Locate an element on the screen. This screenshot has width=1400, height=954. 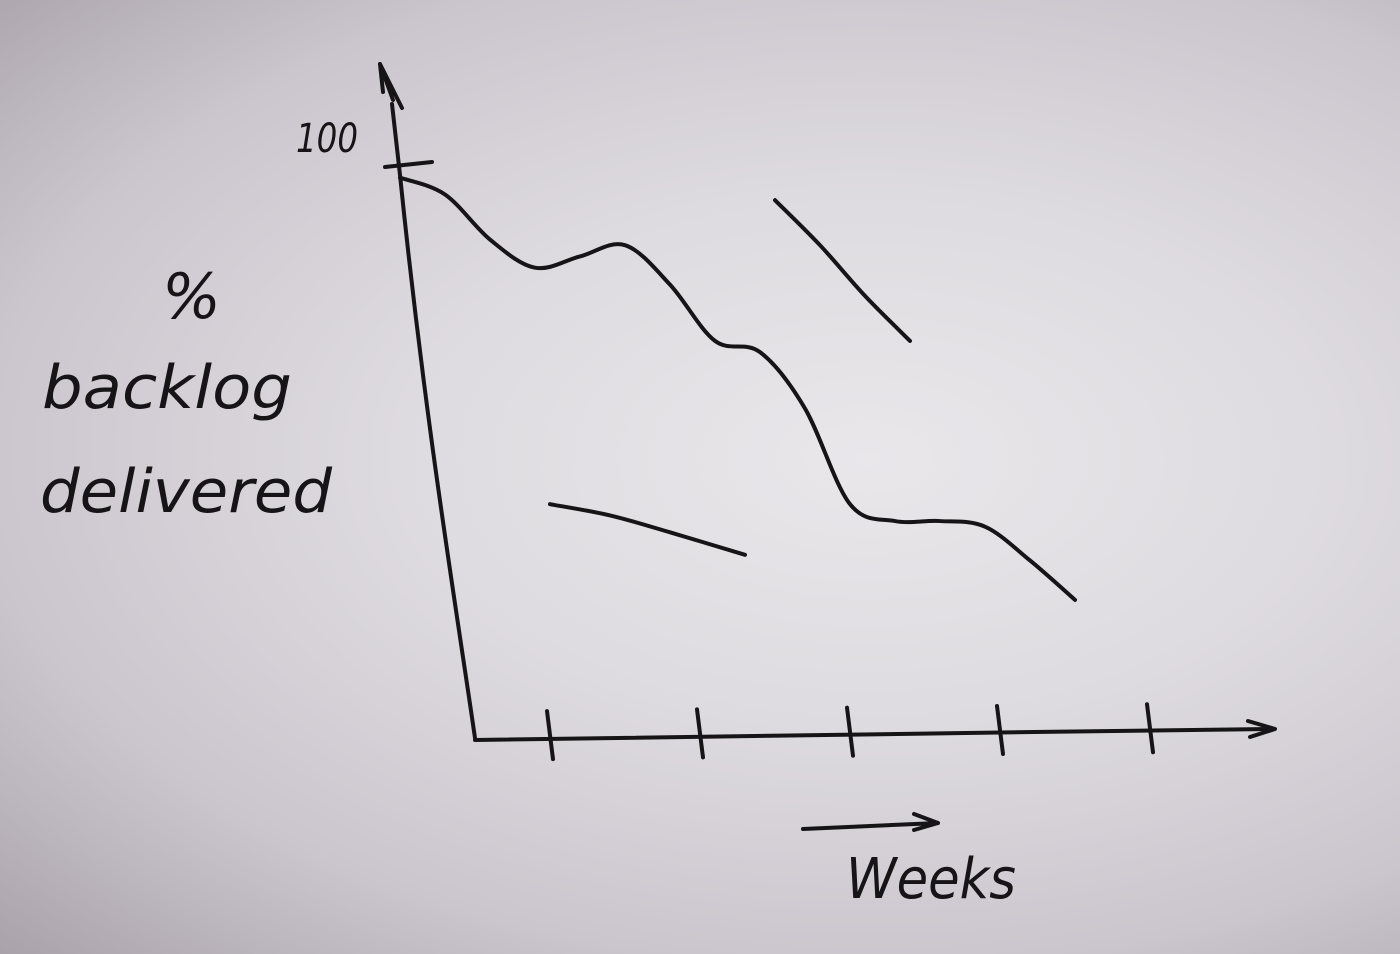
y-axis-arrowhead is located at coordinates (391, 86).